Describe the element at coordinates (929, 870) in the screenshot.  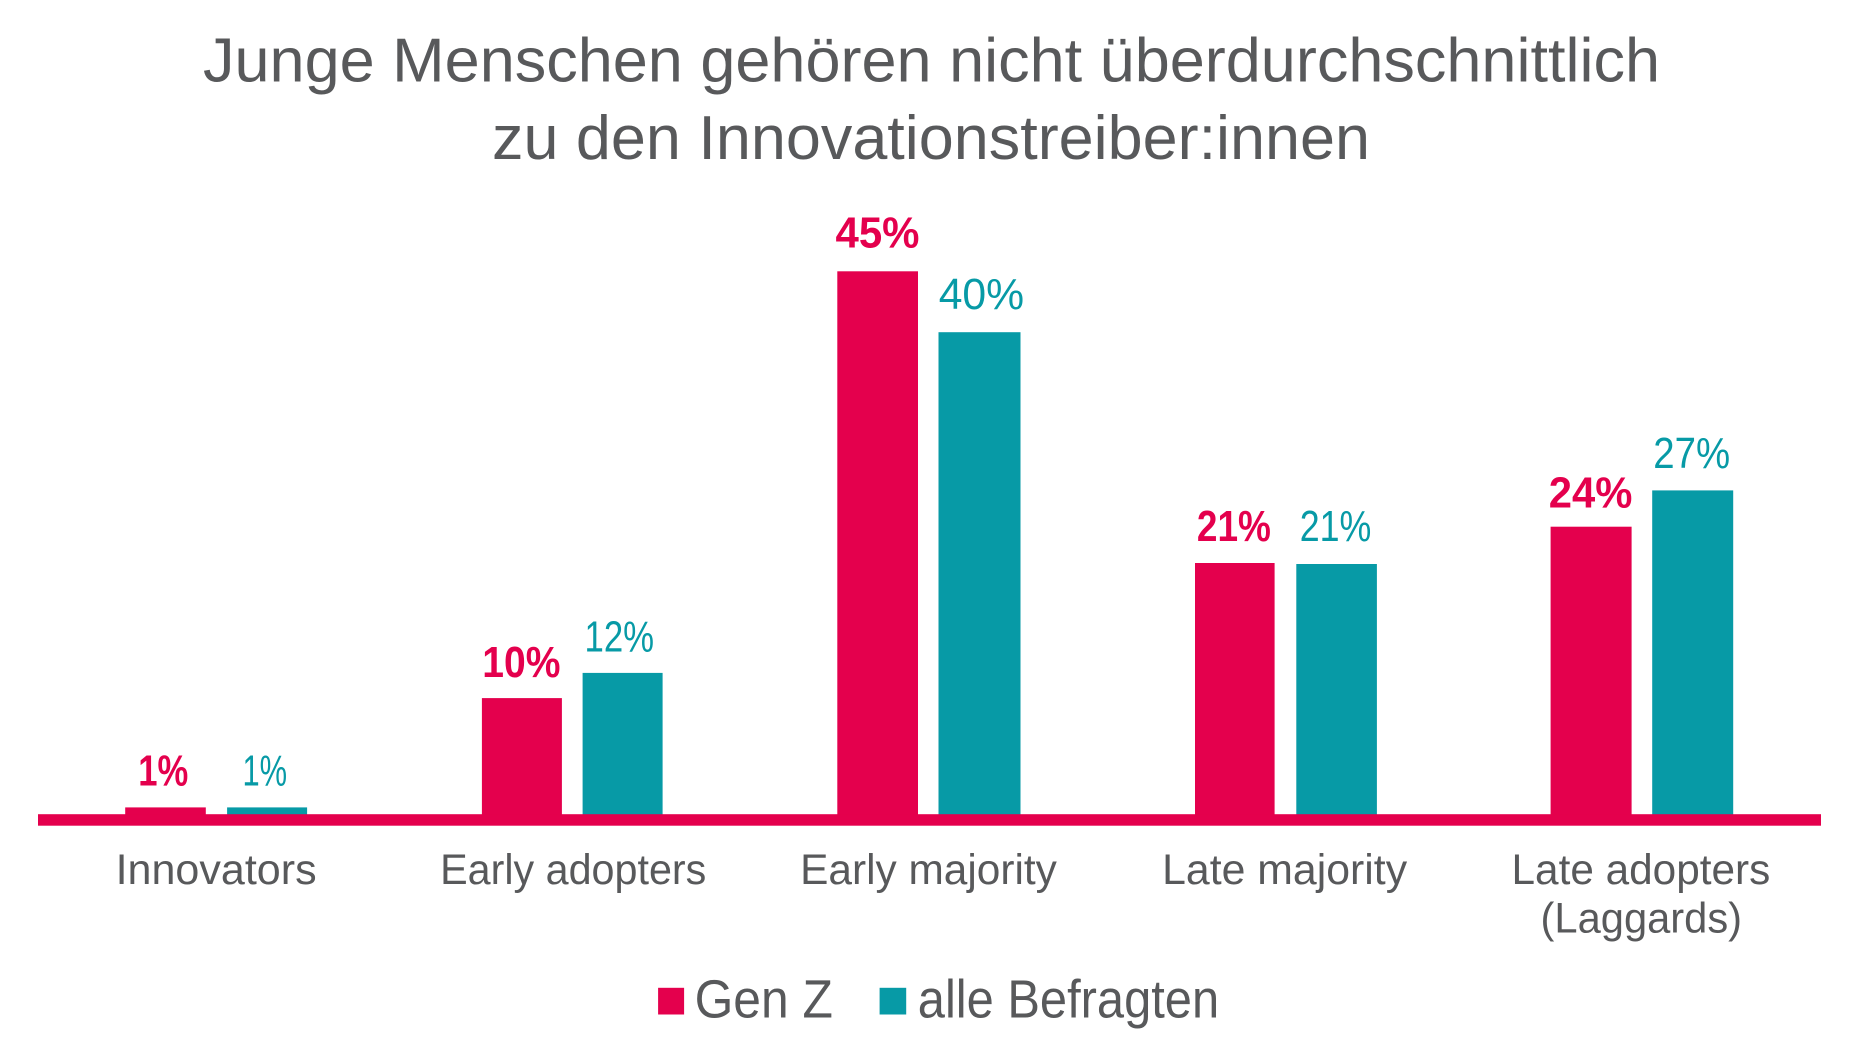
I see `svg-text: Early majority` at that location.